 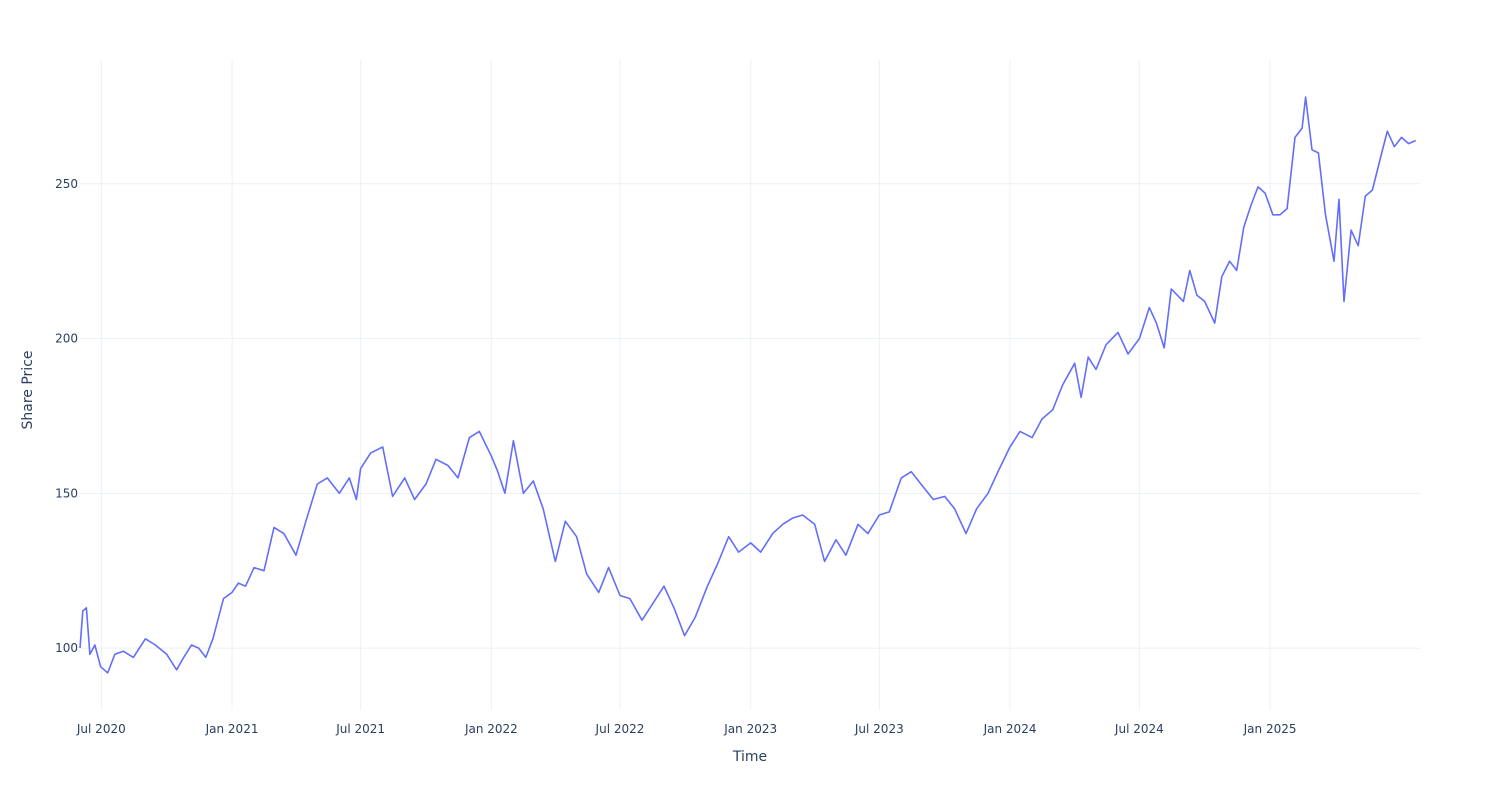 I want to click on x-axis-title: Time, so click(x=749, y=757).